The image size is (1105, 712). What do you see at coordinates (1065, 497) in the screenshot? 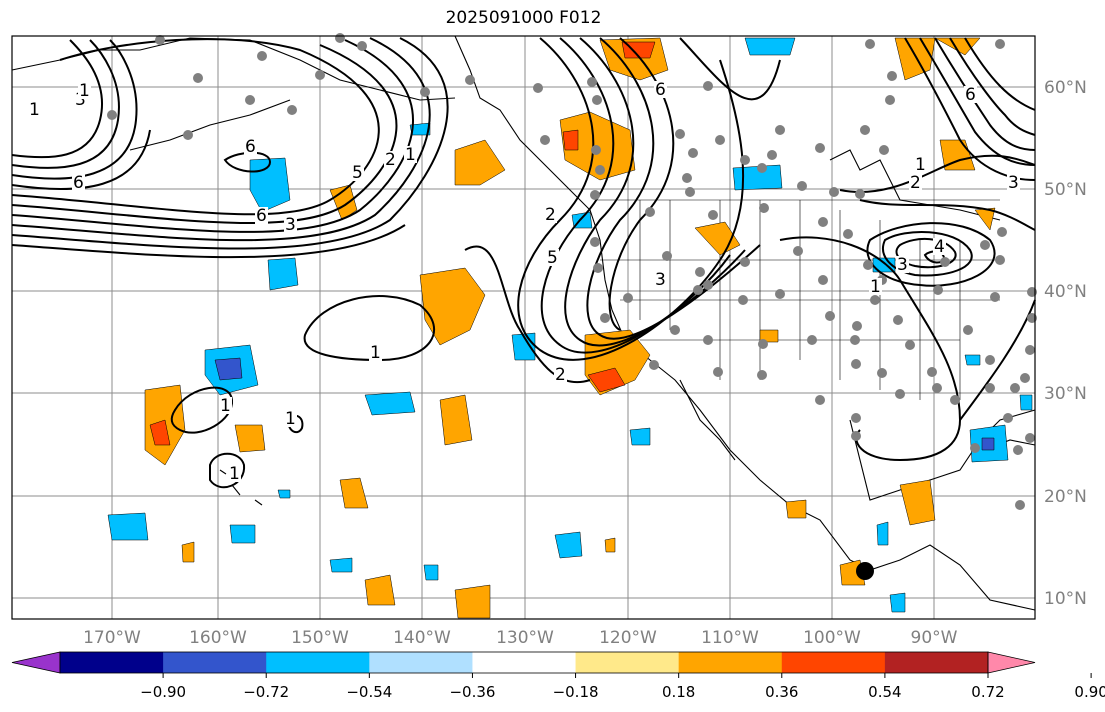
I see `latitude-label: 20°N` at bounding box center [1065, 497].